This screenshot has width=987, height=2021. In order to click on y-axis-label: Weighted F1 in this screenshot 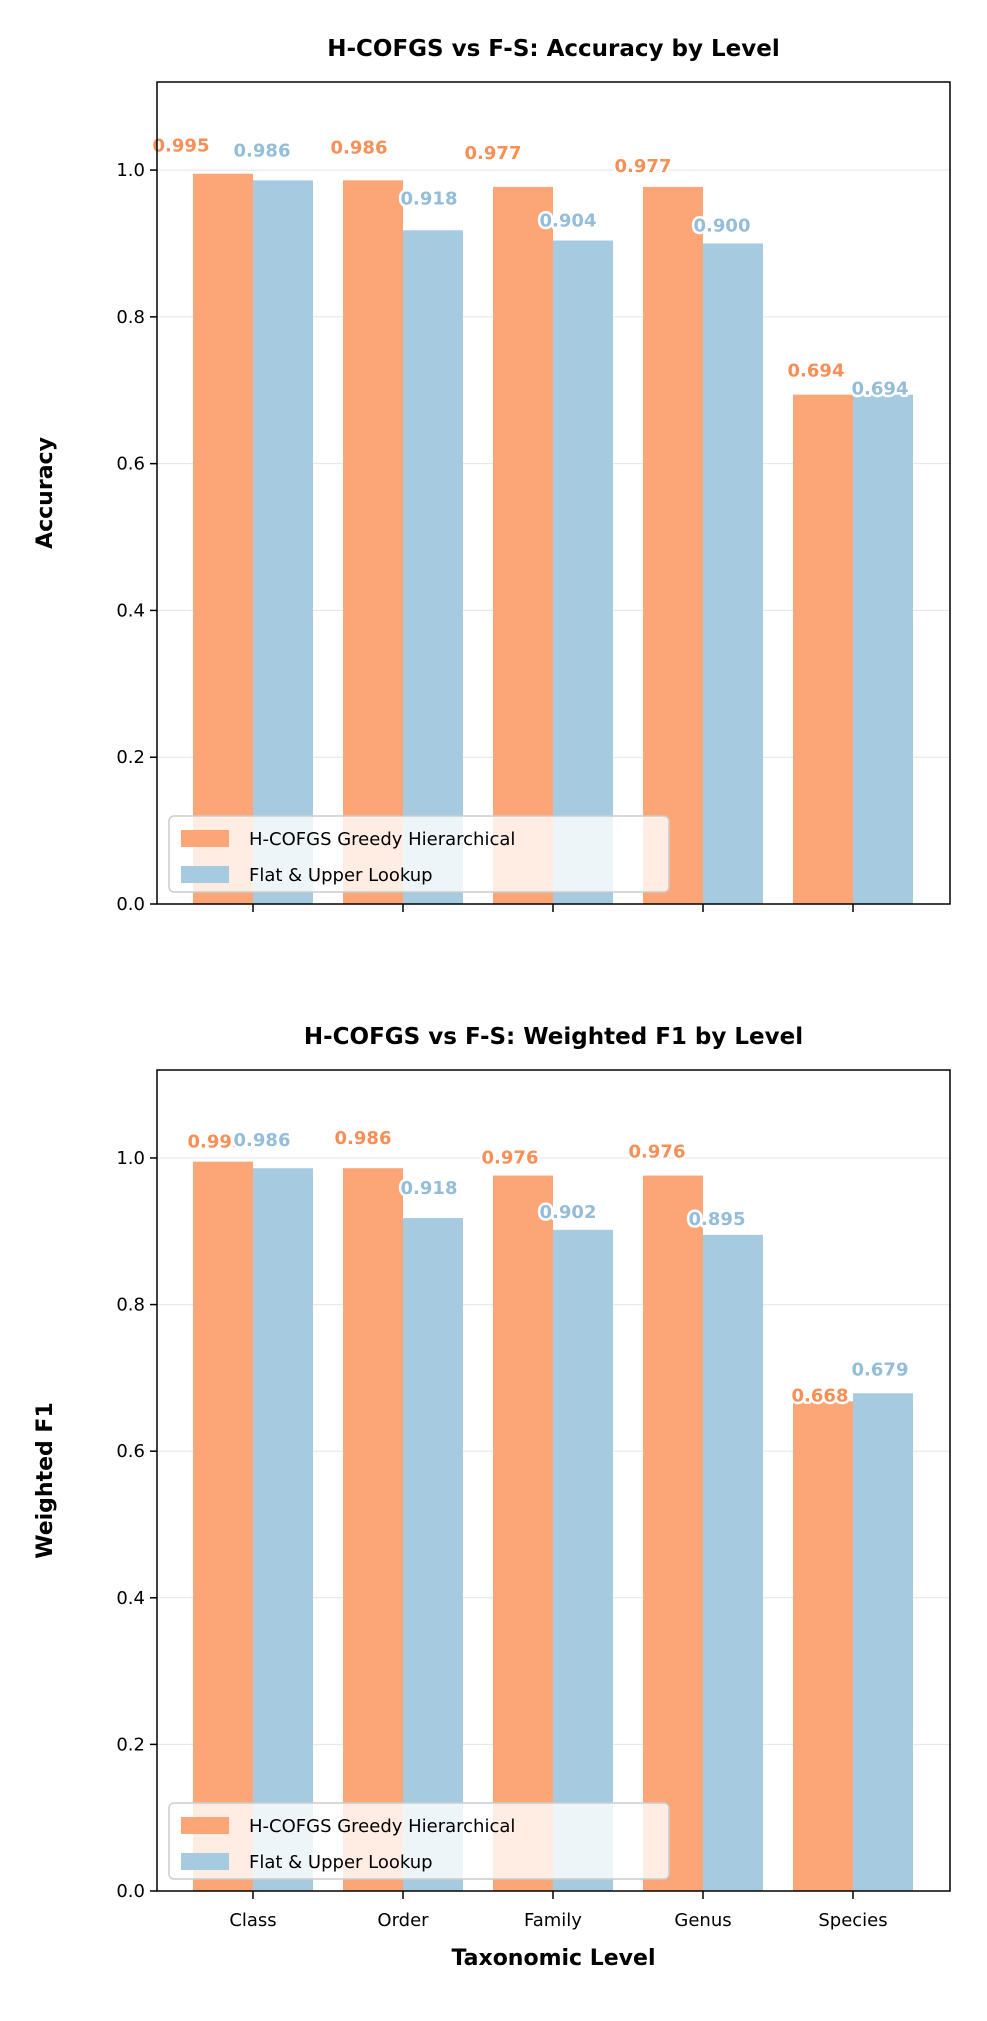, I will do `click(45, 1480)`.